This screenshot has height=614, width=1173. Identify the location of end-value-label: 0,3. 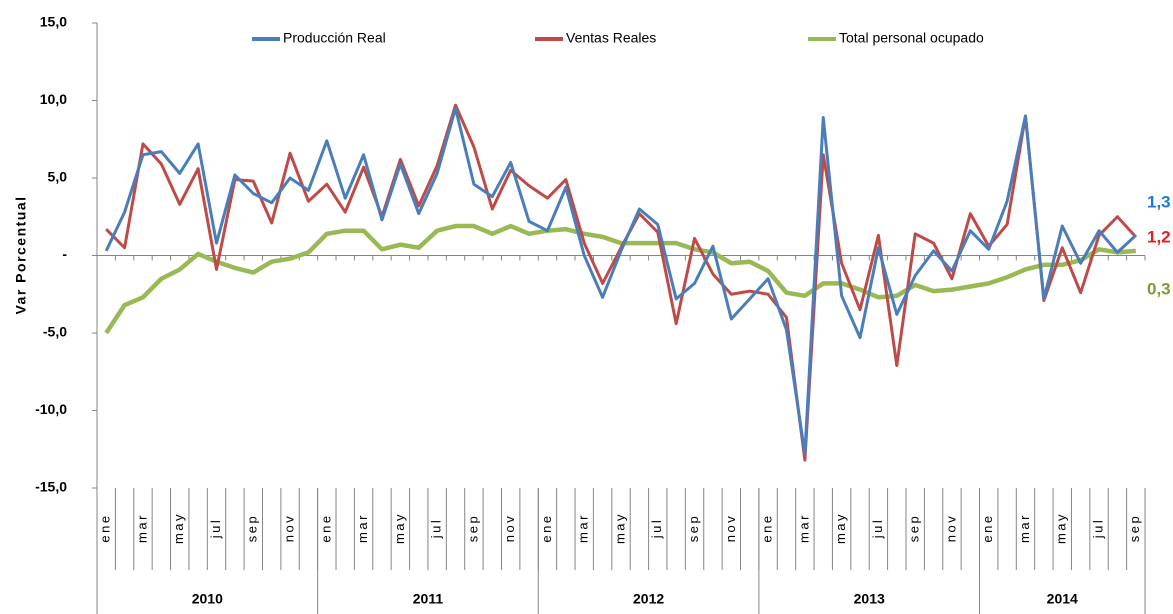
(1159, 288).